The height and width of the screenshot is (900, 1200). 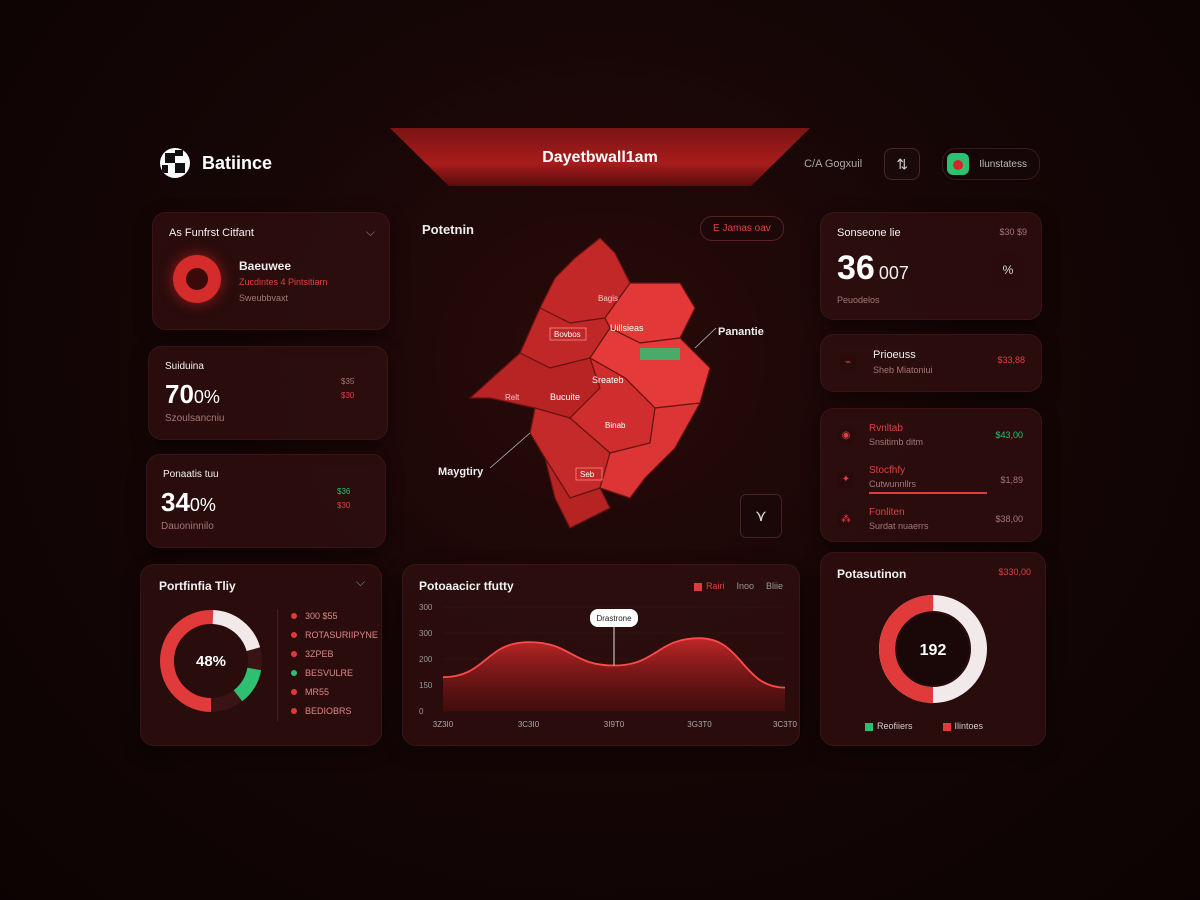 What do you see at coordinates (848, 362) in the screenshot?
I see `pulse-icon: ⌁` at bounding box center [848, 362].